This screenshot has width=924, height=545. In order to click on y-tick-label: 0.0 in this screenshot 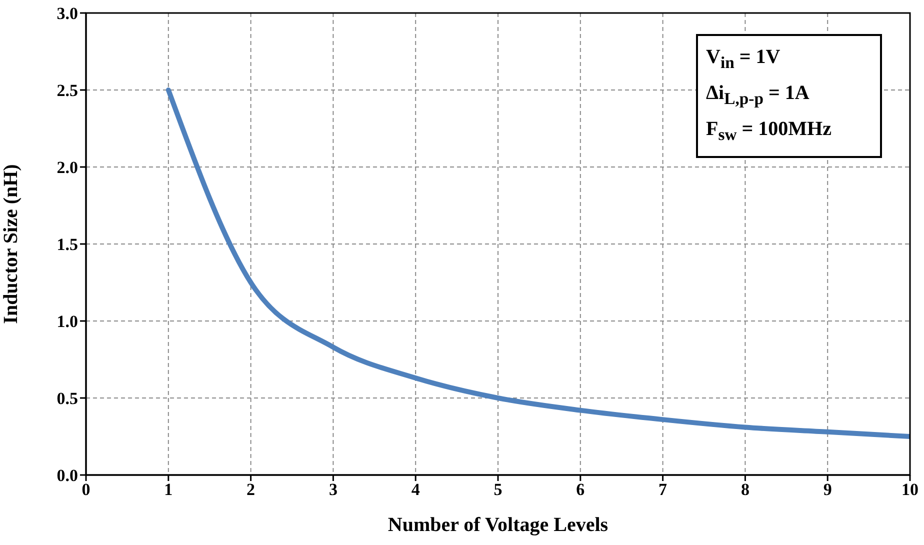, I will do `click(67, 476)`.